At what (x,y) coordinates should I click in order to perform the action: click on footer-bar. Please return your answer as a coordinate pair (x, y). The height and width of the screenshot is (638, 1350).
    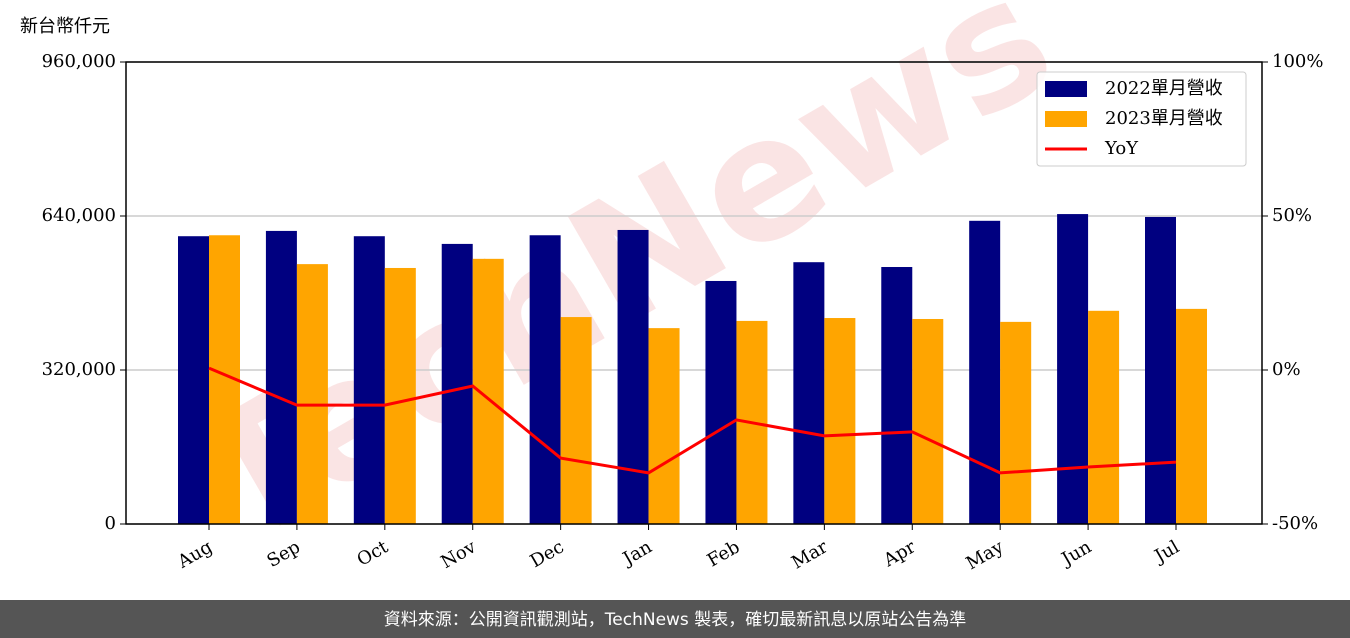
    Looking at the image, I should click on (675, 619).